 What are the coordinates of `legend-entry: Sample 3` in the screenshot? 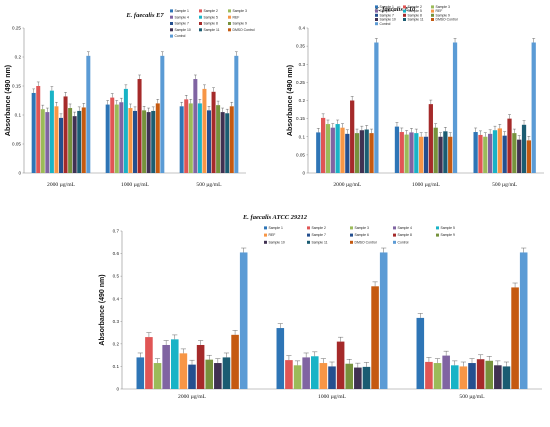 It's located at (240, 11).